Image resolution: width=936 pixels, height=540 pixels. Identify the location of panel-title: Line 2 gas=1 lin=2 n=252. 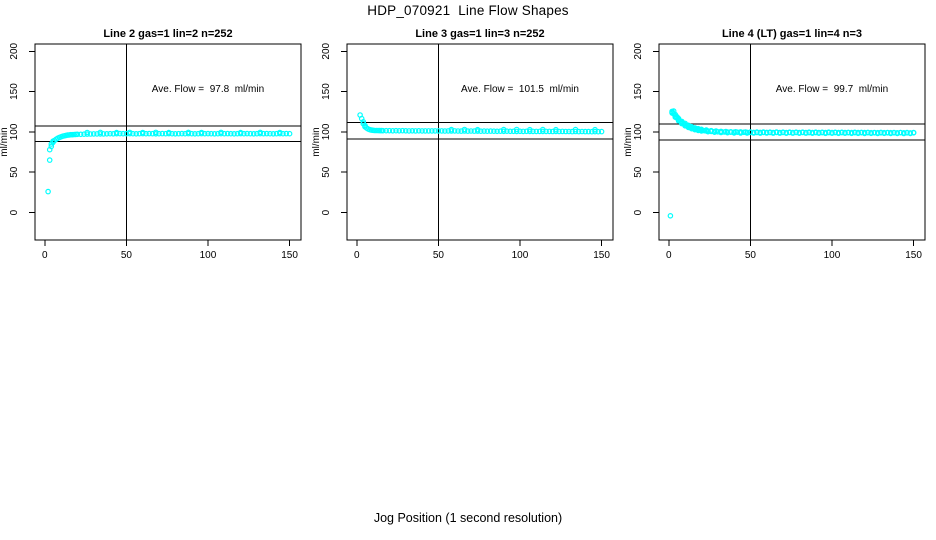
(167, 34).